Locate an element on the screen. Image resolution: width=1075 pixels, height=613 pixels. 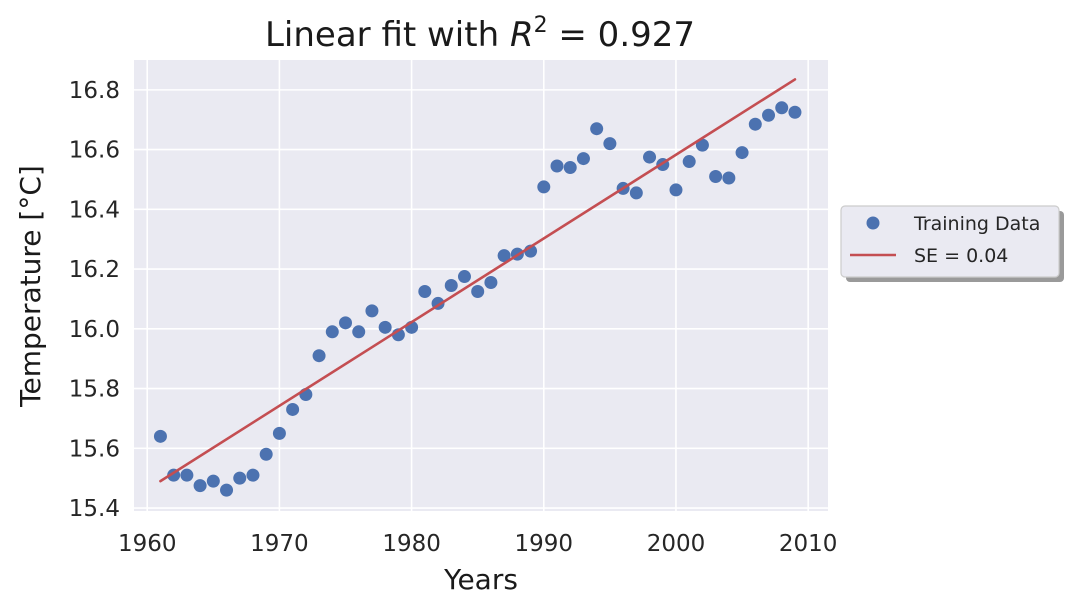
legend-label-se: SE = 0.04 is located at coordinates (961, 256).